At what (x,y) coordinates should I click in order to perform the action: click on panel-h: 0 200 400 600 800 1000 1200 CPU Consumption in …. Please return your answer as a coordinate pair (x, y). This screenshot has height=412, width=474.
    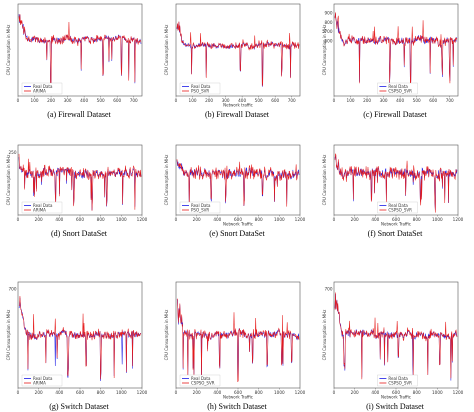
    Looking at the image, I should click on (237, 342).